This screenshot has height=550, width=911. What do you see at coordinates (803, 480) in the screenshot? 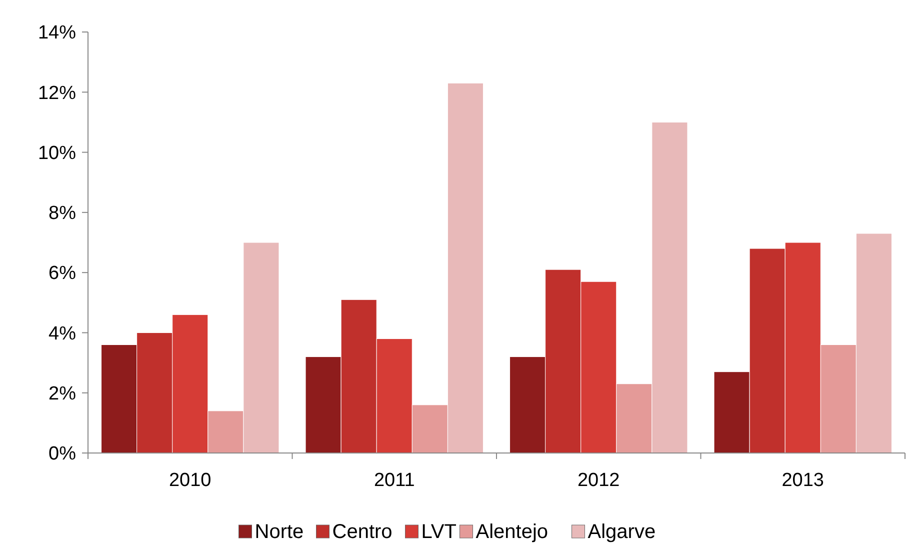
I see `x-tick-label: 2013` at bounding box center [803, 480].